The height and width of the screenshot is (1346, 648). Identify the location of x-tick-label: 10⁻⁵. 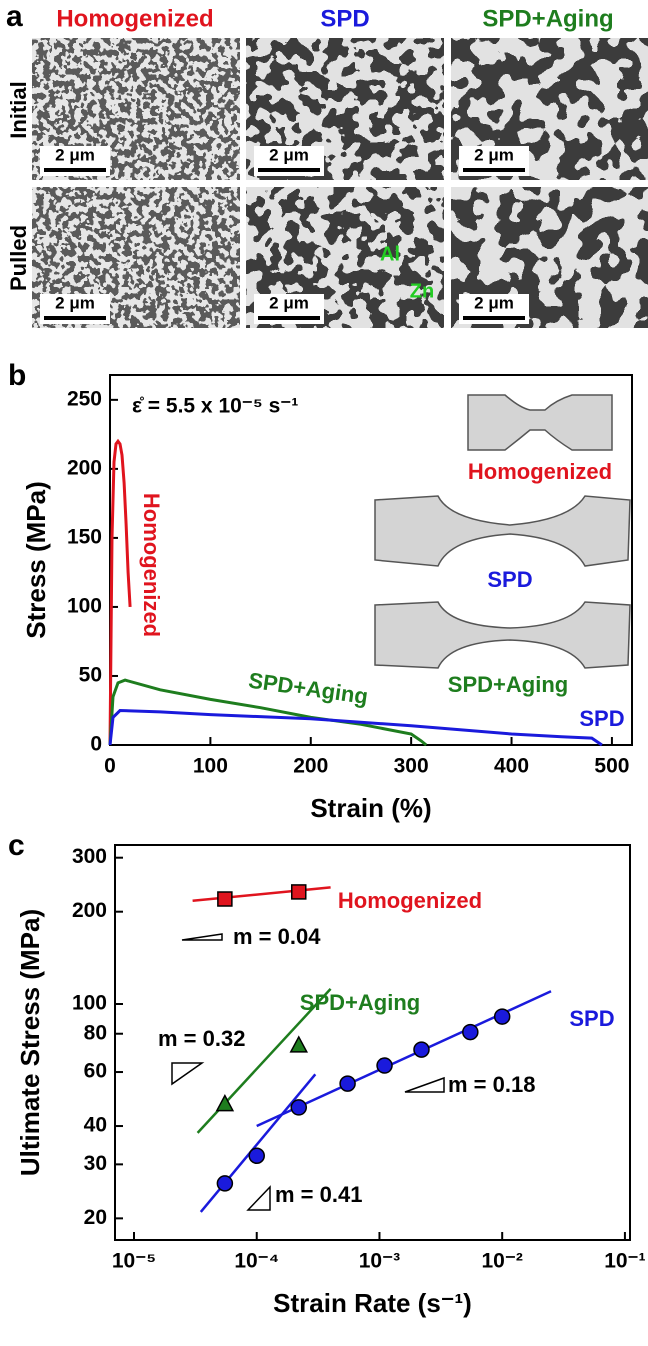
(134, 1261).